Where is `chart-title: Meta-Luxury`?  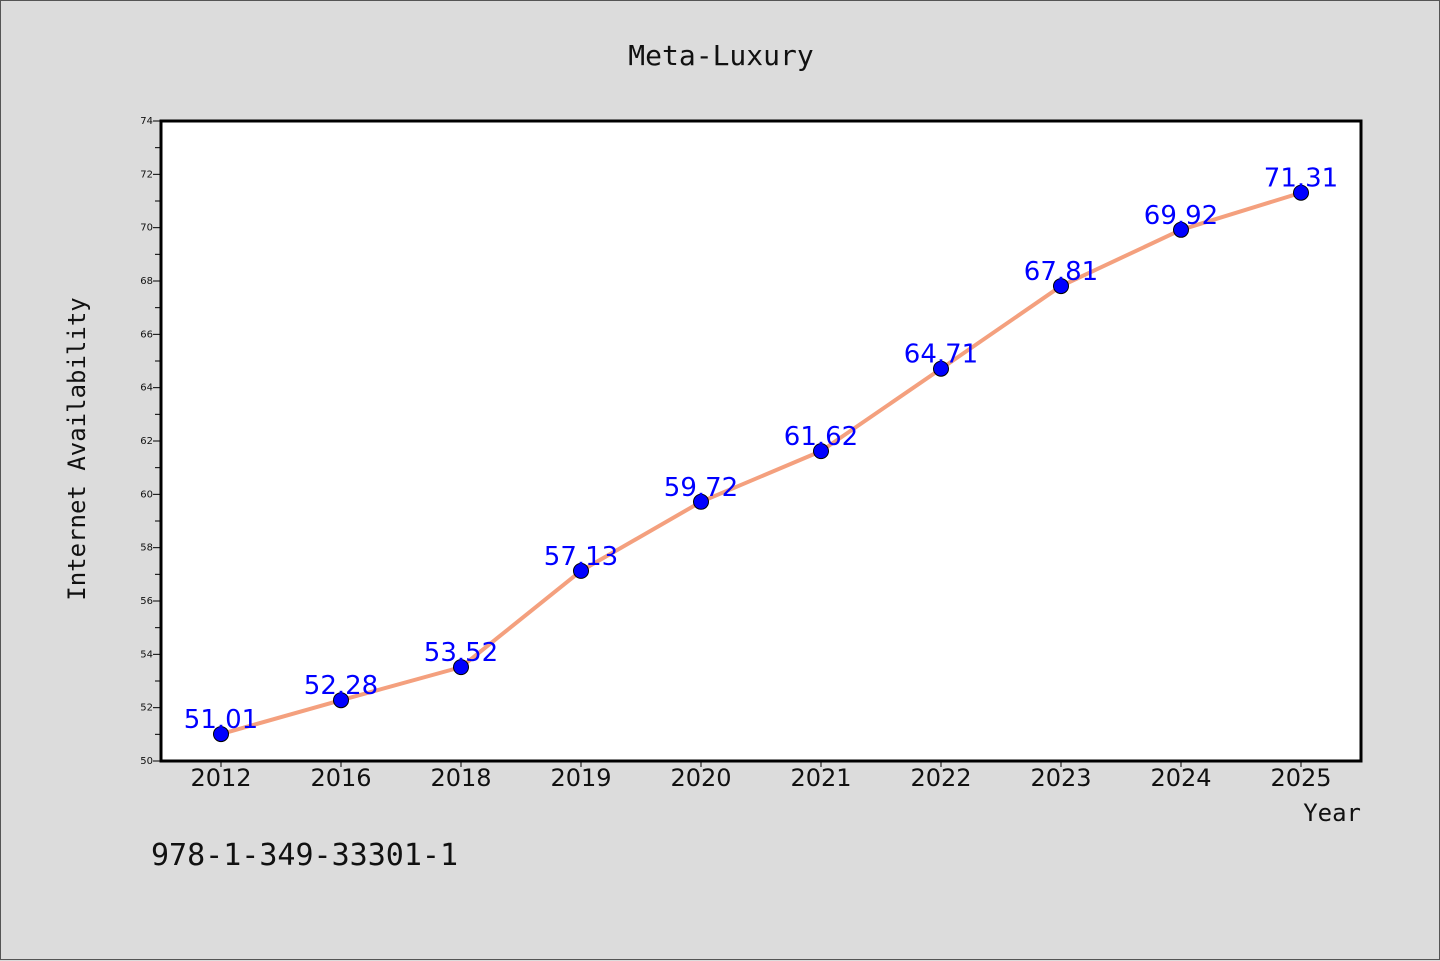 chart-title: Meta-Luxury is located at coordinates (720, 55).